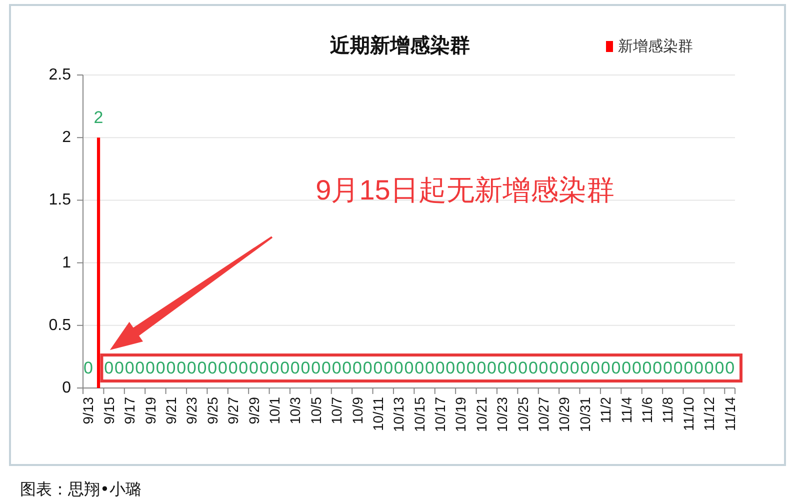 The width and height of the screenshot is (800, 503). Describe the element at coordinates (400, 46) in the screenshot. I see `title: 近期新增感染群` at that location.